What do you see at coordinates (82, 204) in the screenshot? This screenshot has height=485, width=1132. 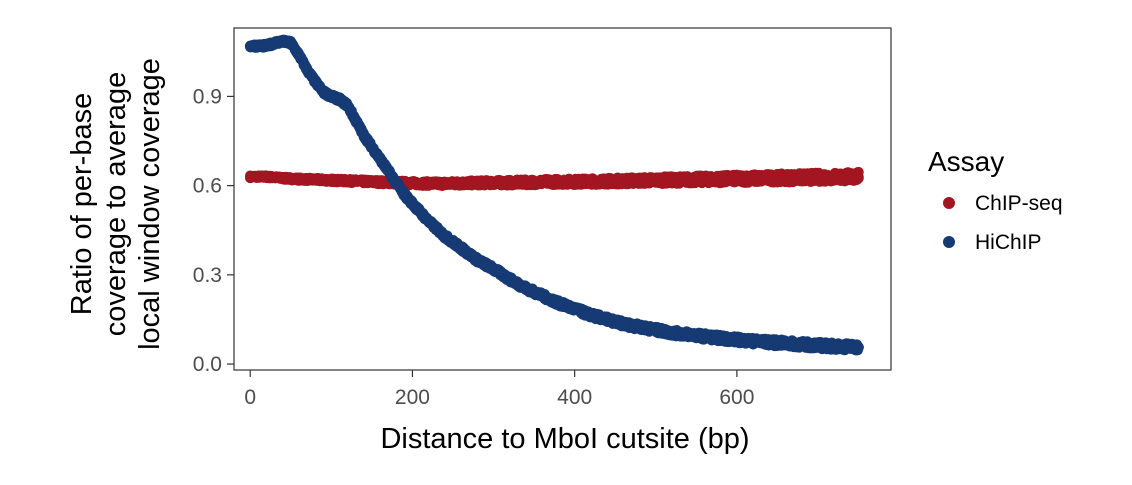 I see `y-axis-title-line-1: Ratio of per-base` at bounding box center [82, 204].